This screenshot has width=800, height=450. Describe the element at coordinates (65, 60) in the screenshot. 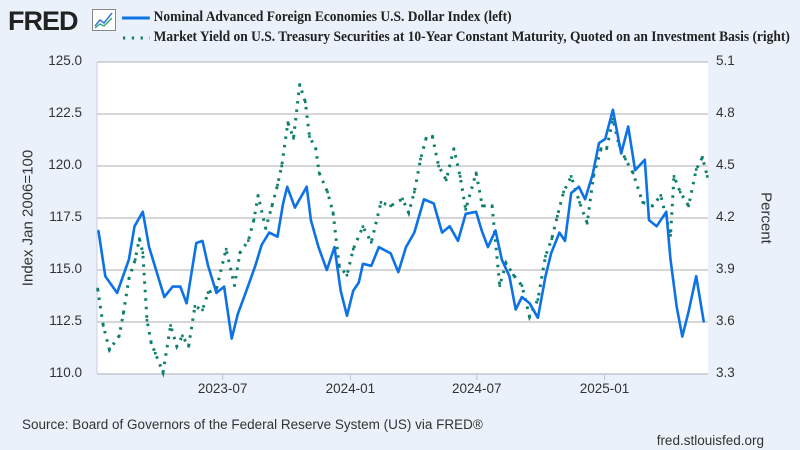

I see `y-left-tick-label: 125.0` at that location.